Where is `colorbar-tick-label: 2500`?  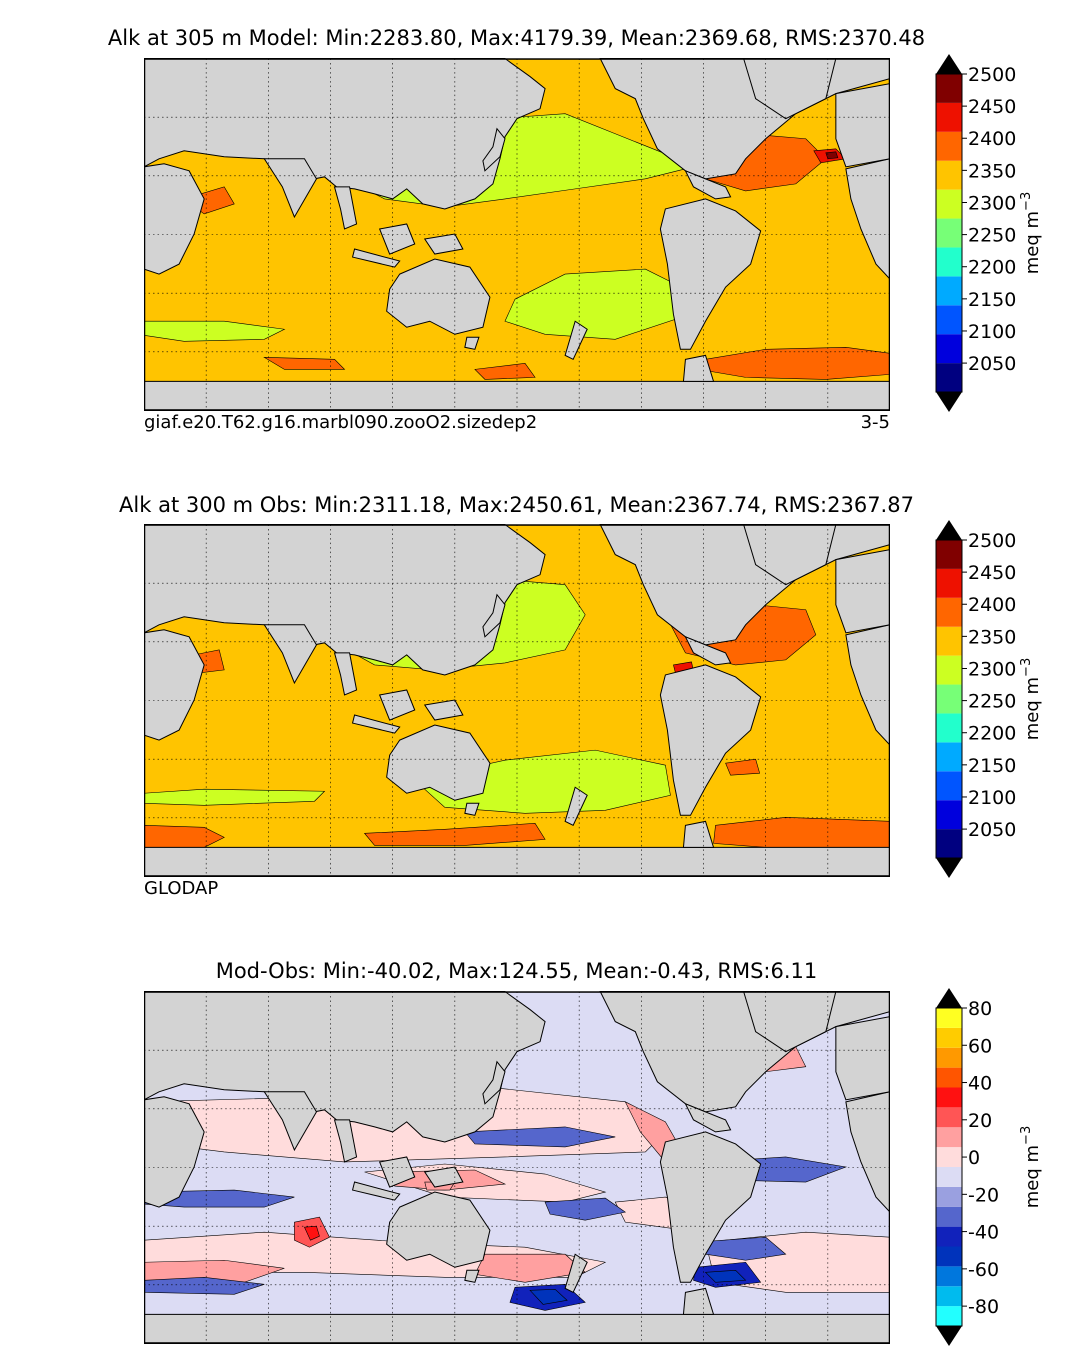 colorbar-tick-label: 2500 is located at coordinates (992, 541).